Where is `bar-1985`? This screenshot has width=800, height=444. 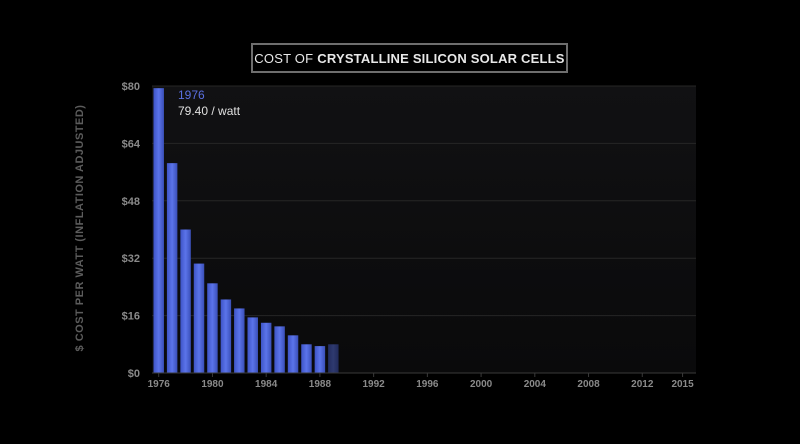 bar-1985 is located at coordinates (279, 349).